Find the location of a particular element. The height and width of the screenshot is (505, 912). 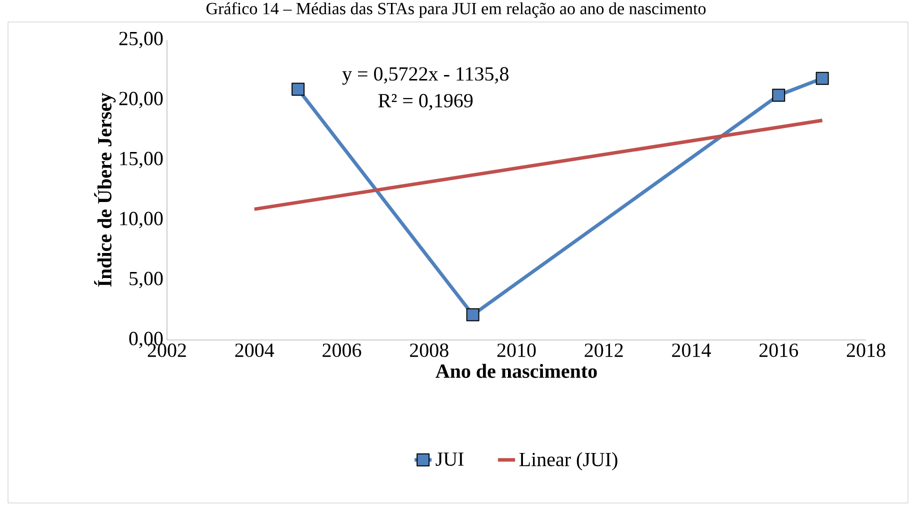

legend-label: JUI is located at coordinates (450, 459).